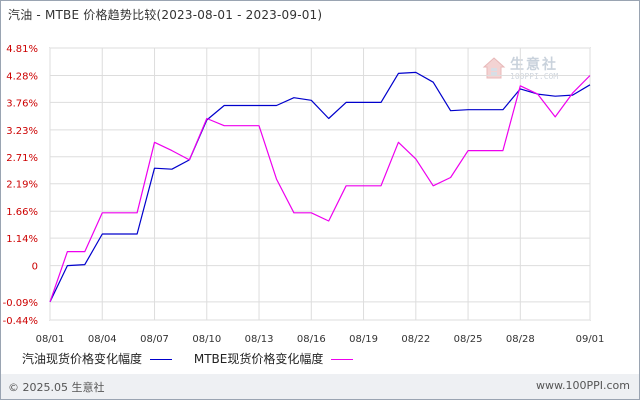 This screenshot has width=640, height=400. Describe the element at coordinates (583, 385) in the screenshot. I see `site-link: www.100PPI.com` at that location.